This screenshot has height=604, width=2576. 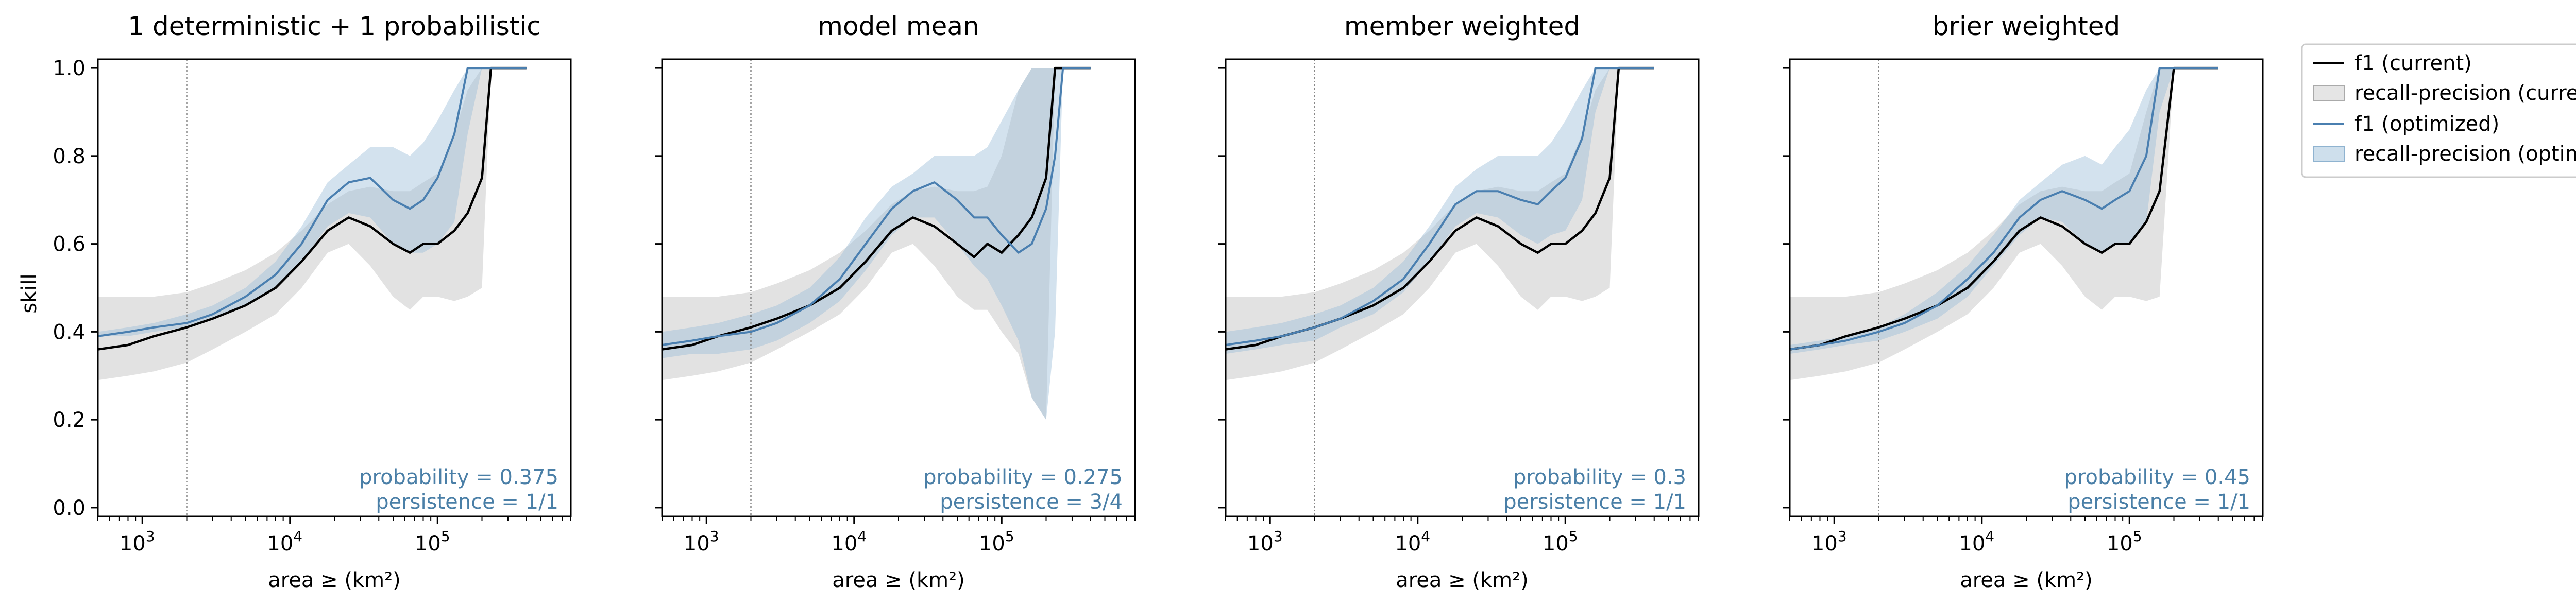 I want to click on legend-label-rp-current: recall-precision (current), so click(x=2465, y=93).